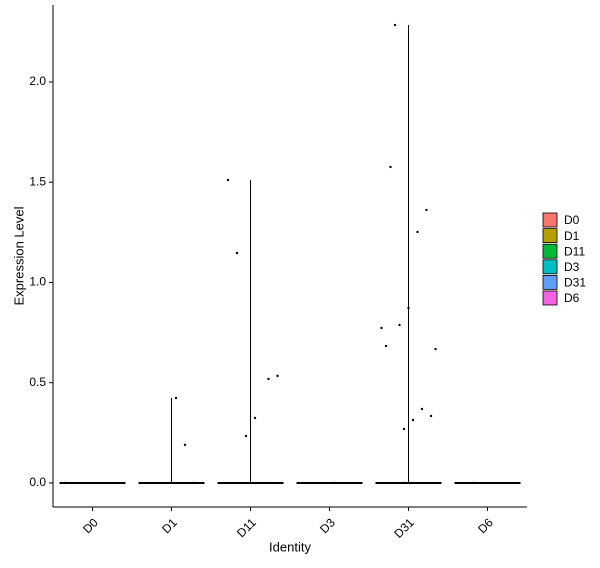 The width and height of the screenshot is (600, 568). Describe the element at coordinates (246, 527) in the screenshot. I see `x-tick-label: D11` at that location.